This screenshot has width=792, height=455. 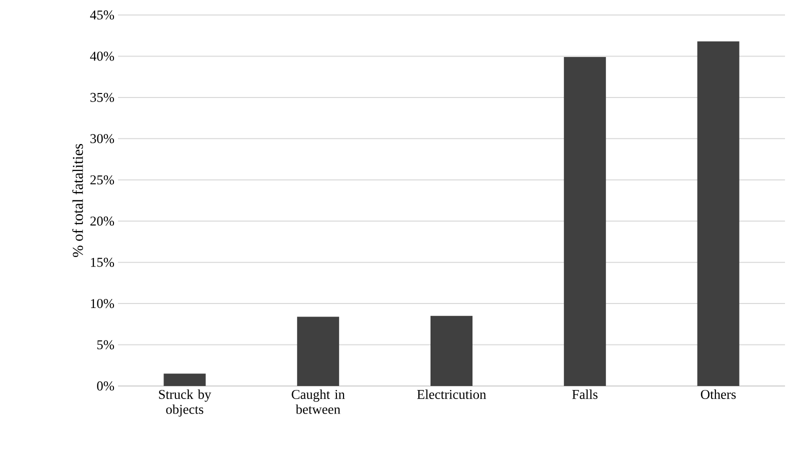 I want to click on y-tick-label: 25%, so click(x=102, y=179).